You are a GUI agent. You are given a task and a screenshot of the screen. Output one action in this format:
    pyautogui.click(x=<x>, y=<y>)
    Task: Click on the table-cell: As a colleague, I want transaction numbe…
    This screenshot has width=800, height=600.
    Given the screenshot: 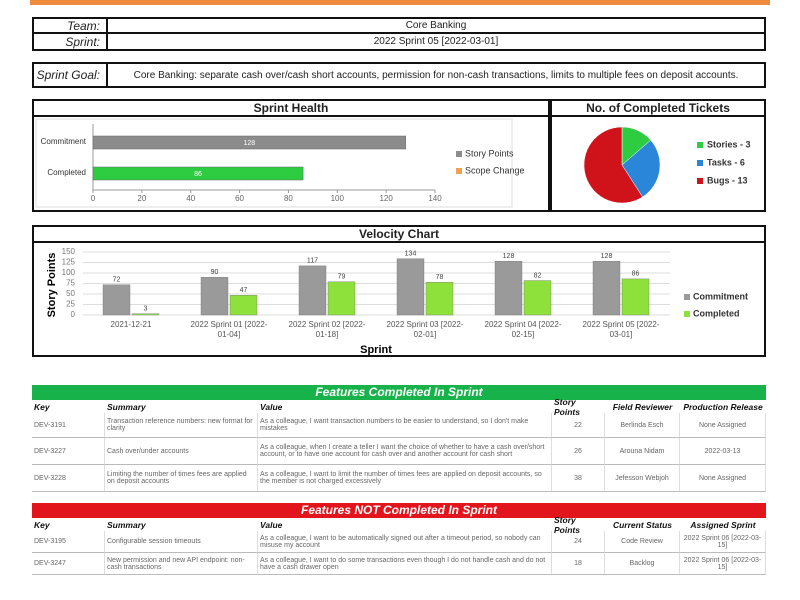 What is the action you would take?
    pyautogui.click(x=405, y=425)
    